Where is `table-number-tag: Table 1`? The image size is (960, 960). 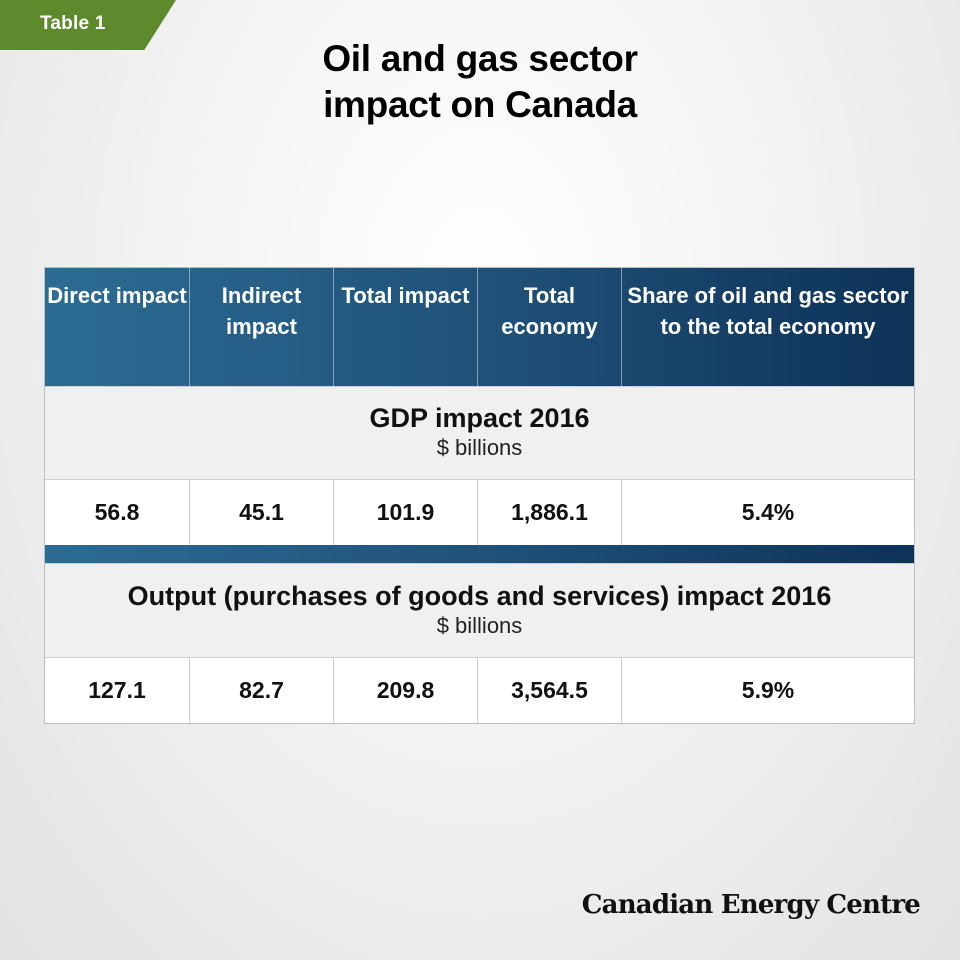 table-number-tag: Table 1 is located at coordinates (88, 25).